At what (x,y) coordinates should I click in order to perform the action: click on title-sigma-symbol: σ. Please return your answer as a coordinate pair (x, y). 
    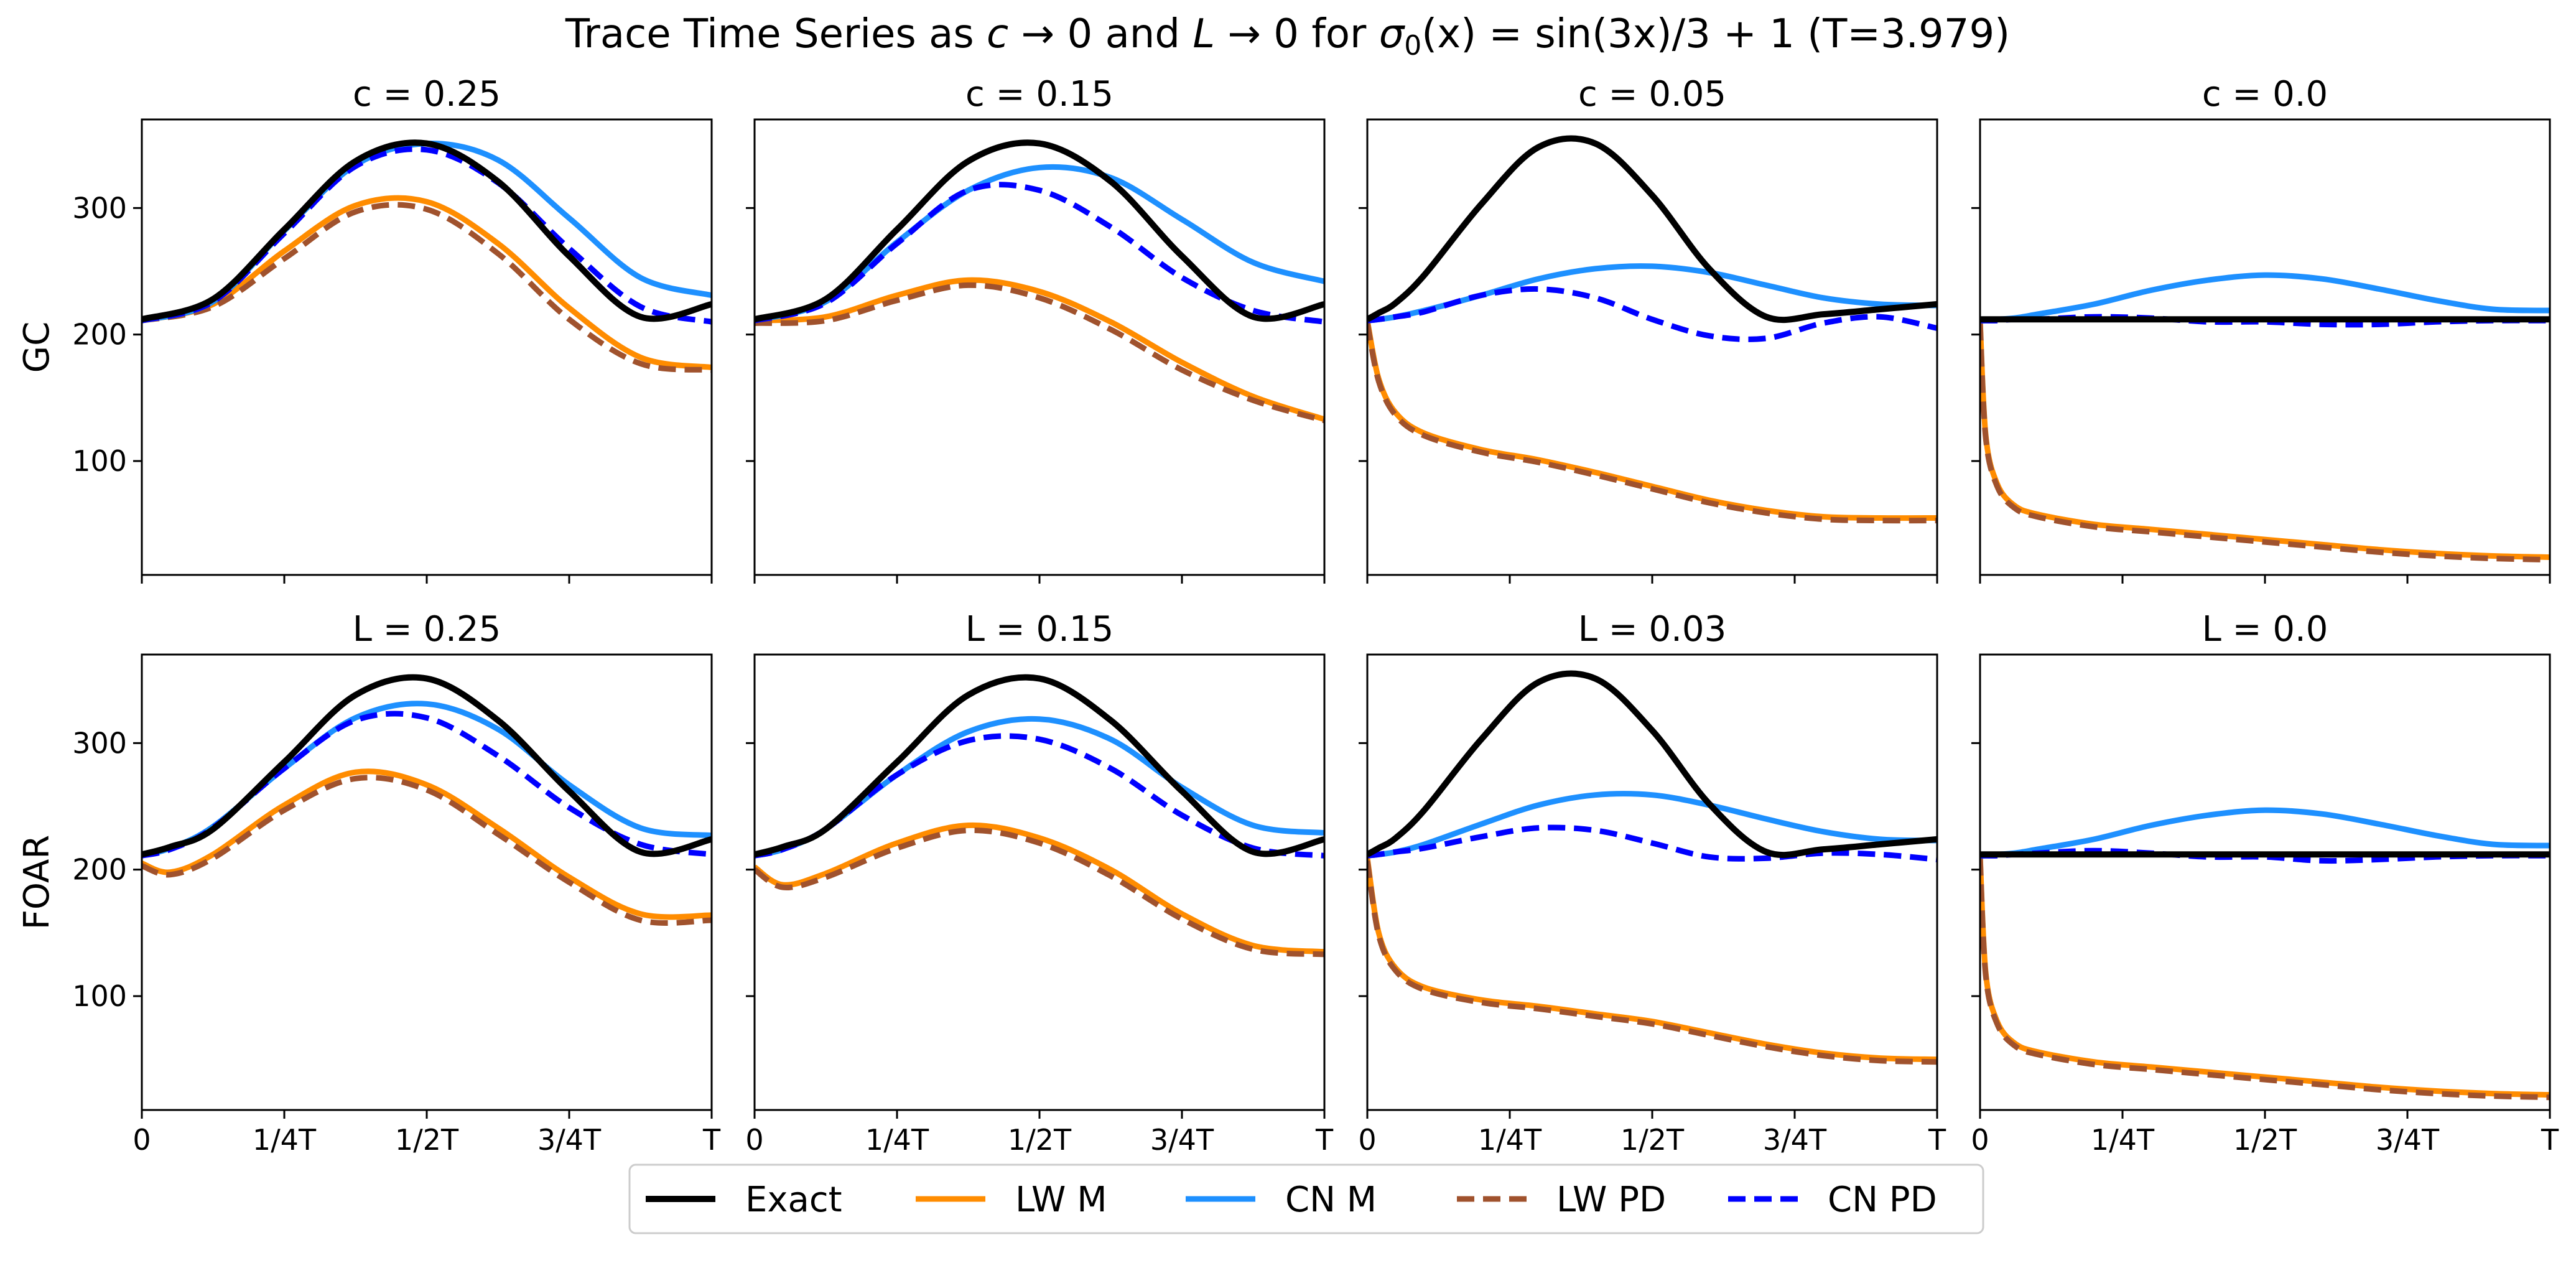
    Looking at the image, I should click on (1392, 34).